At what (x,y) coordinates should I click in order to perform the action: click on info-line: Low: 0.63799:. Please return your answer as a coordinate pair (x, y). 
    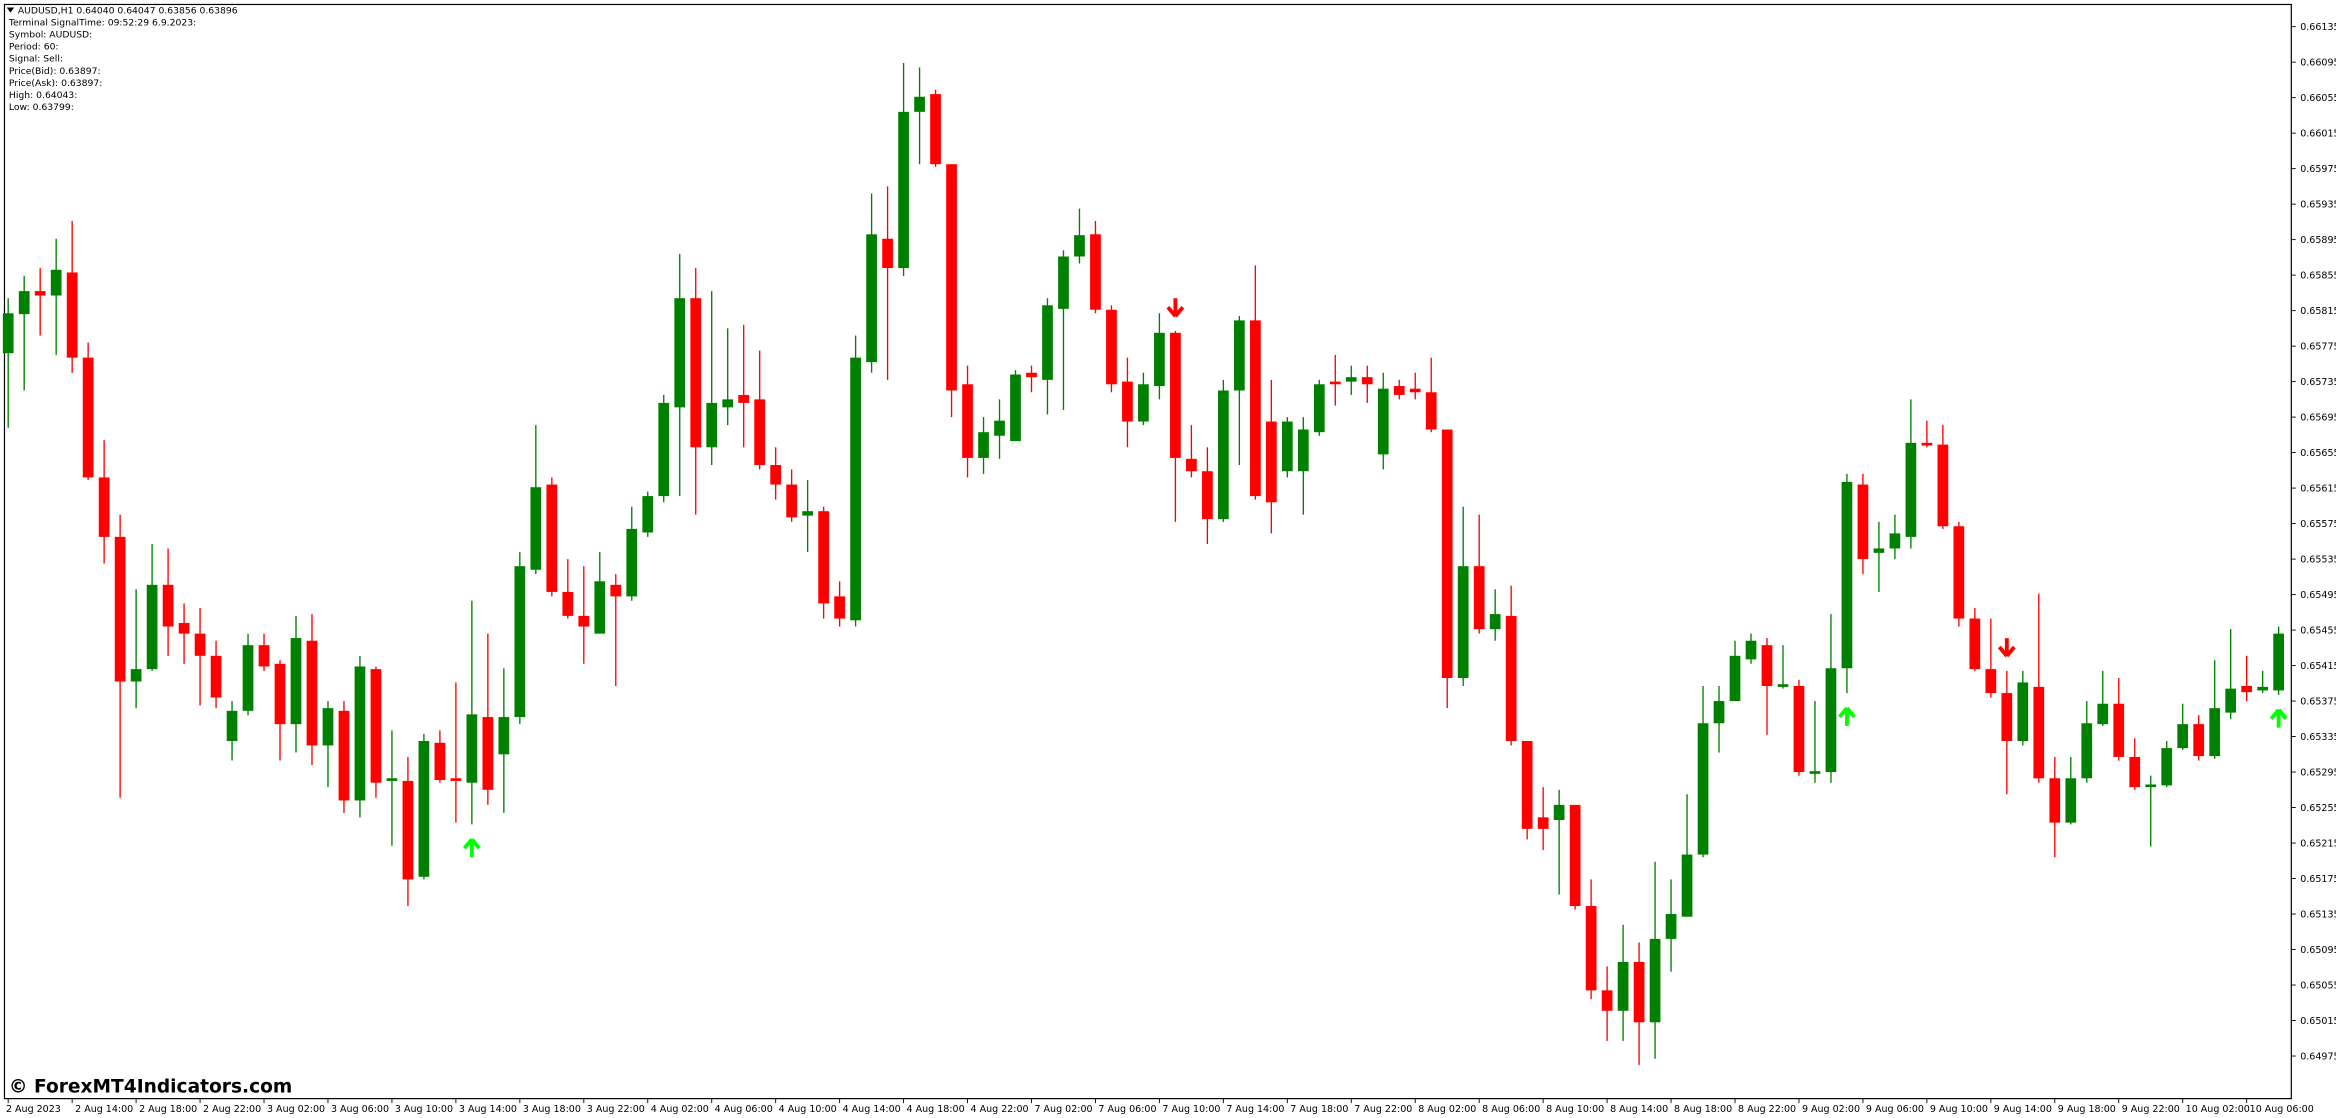
    Looking at the image, I should click on (41, 107).